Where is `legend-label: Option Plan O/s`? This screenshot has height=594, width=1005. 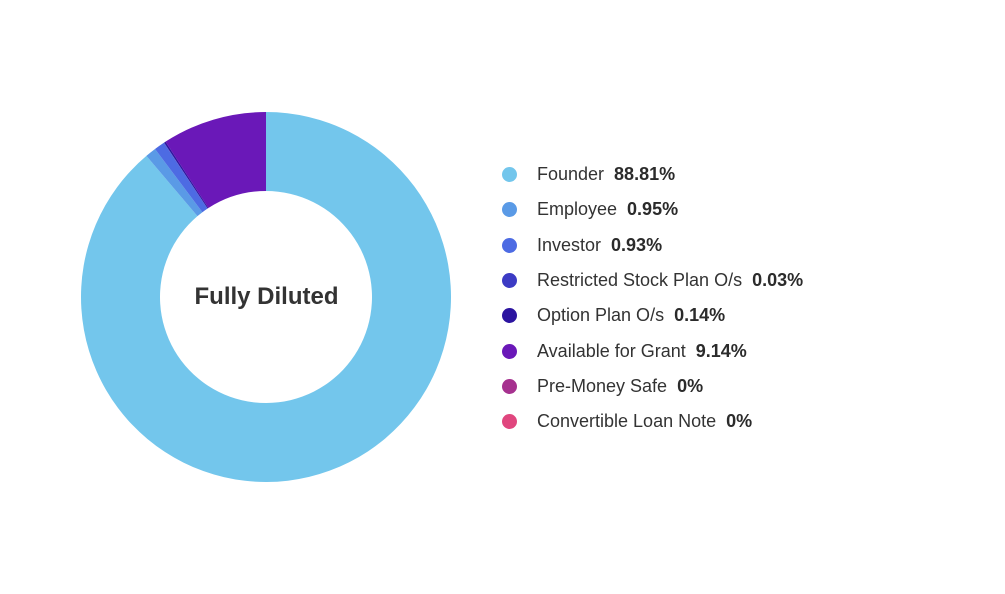 legend-label: Option Plan O/s is located at coordinates (601, 315).